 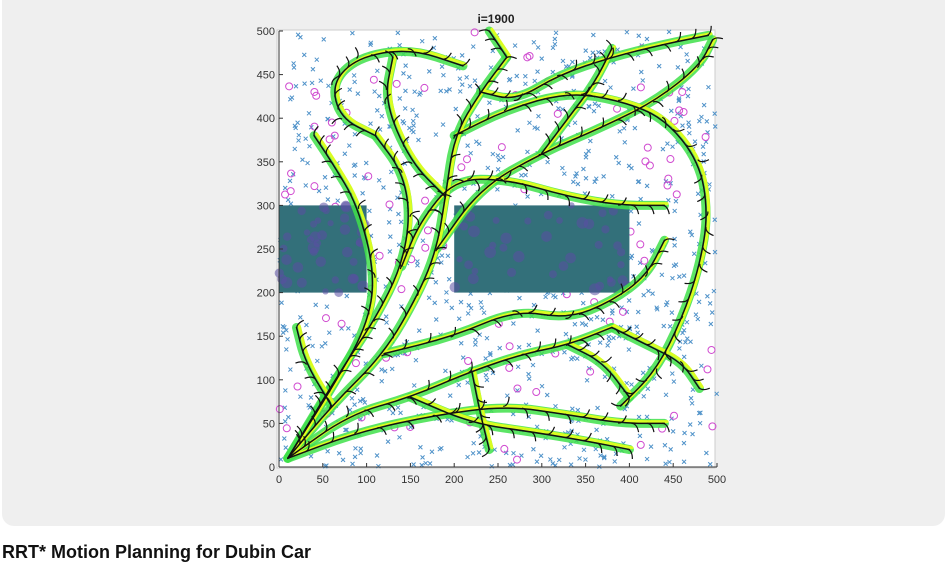 I want to click on y-tick-label: 300, so click(x=266, y=206).